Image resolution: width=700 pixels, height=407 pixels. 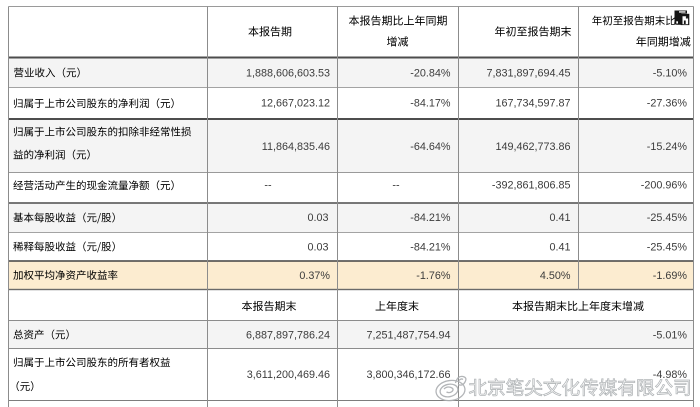 What do you see at coordinates (532, 104) in the screenshot?
I see `svg-text: 167,734,597.87` at bounding box center [532, 104].